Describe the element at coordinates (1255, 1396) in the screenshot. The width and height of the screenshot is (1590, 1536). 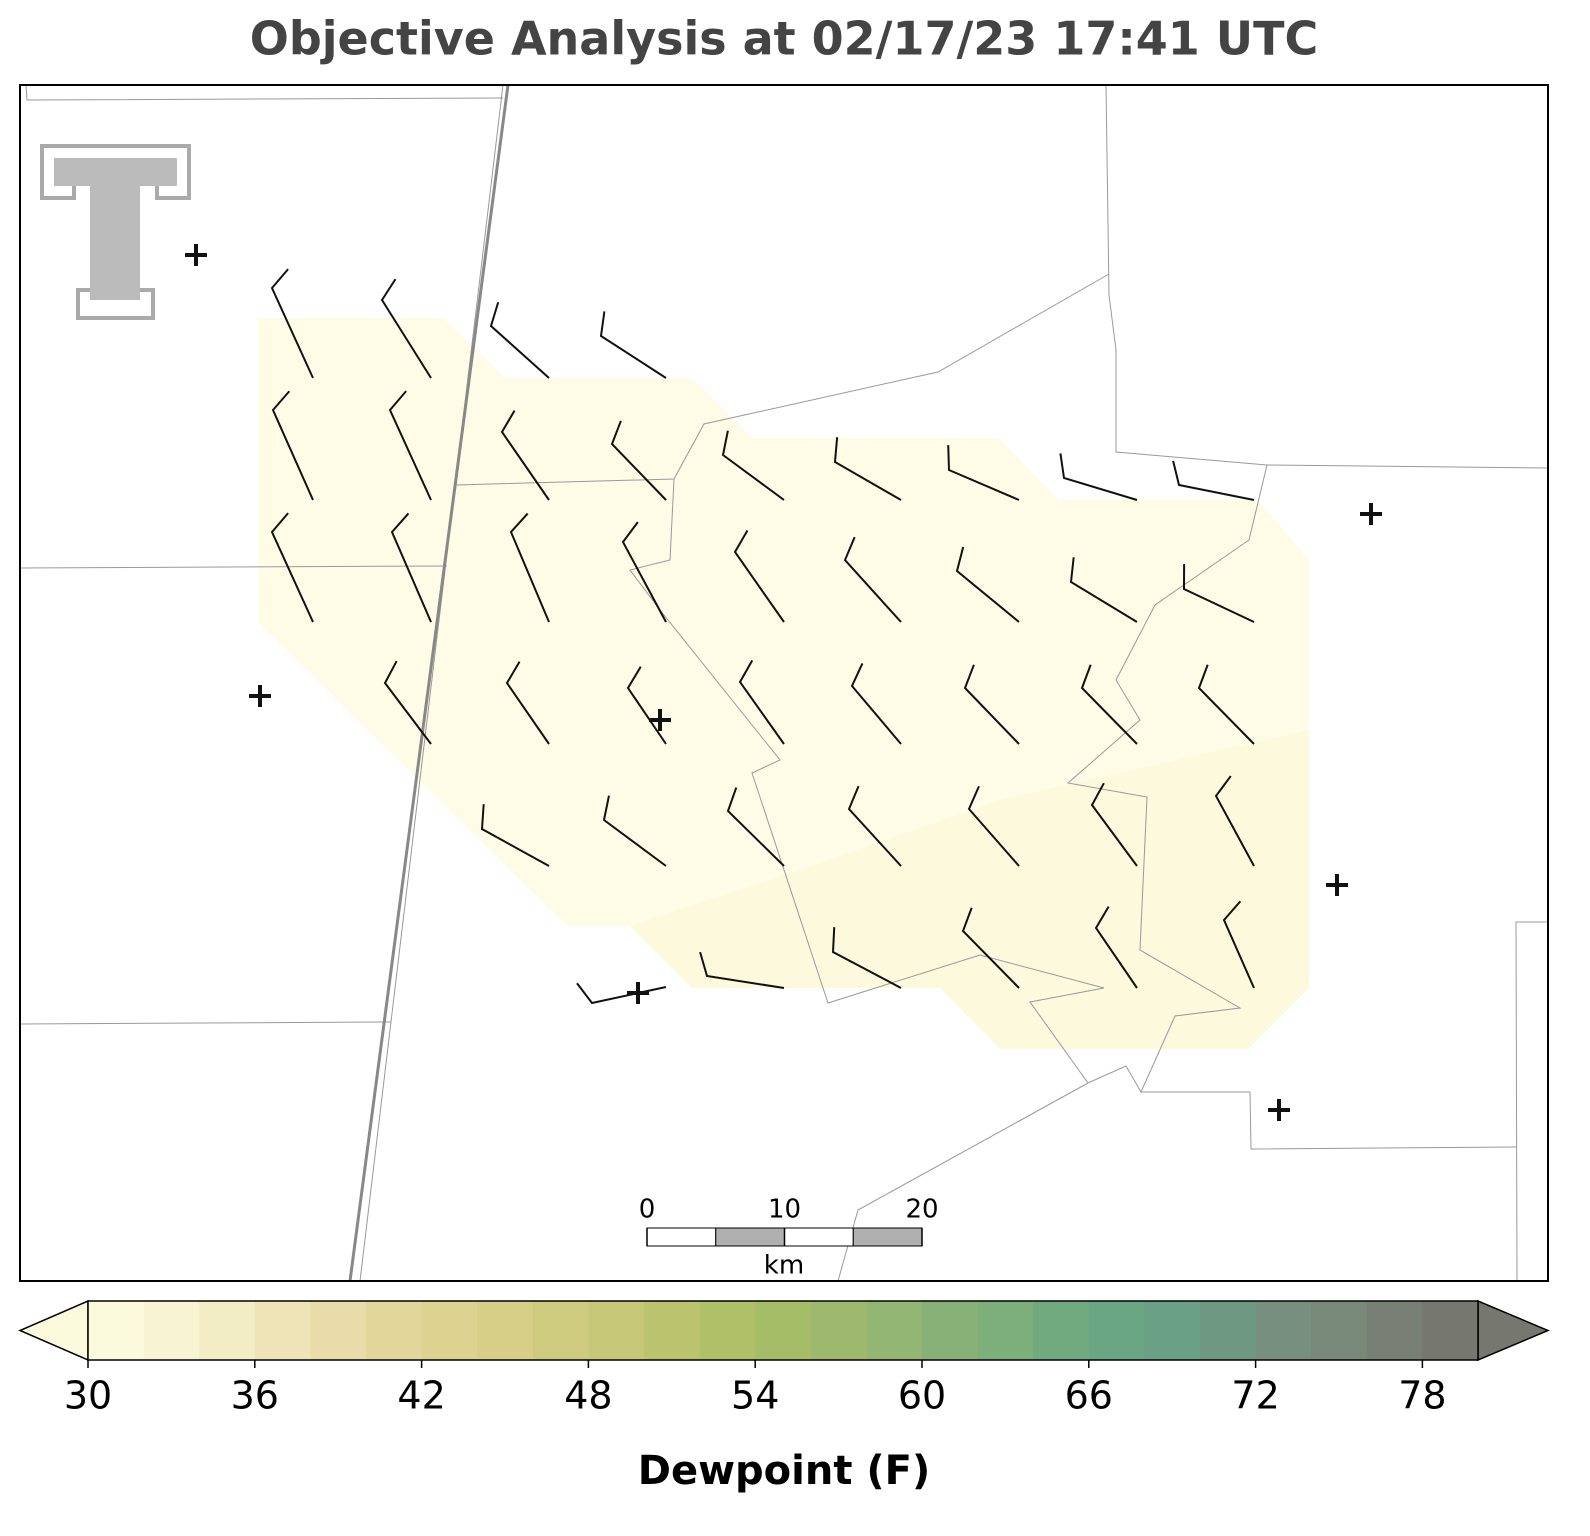
I see `colorbar-tick-label: 72` at that location.